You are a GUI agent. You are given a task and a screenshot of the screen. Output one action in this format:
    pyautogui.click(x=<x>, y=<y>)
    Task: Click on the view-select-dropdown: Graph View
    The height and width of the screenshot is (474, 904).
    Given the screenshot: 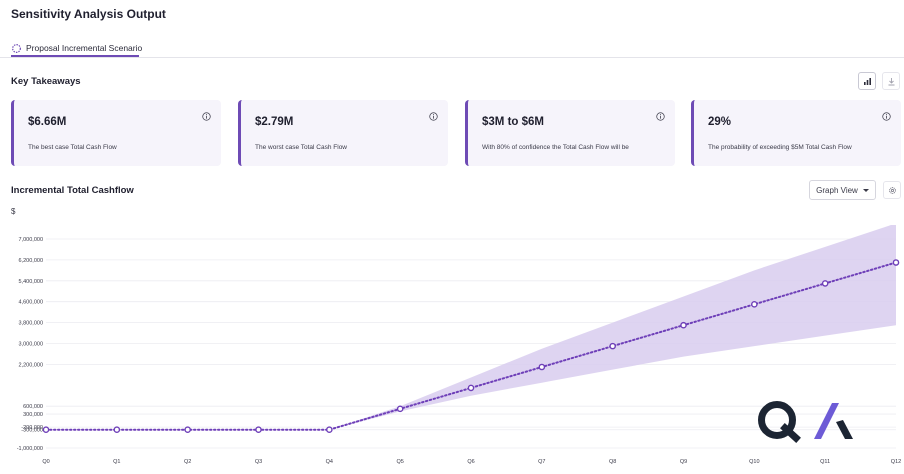 What is the action you would take?
    pyautogui.click(x=842, y=190)
    